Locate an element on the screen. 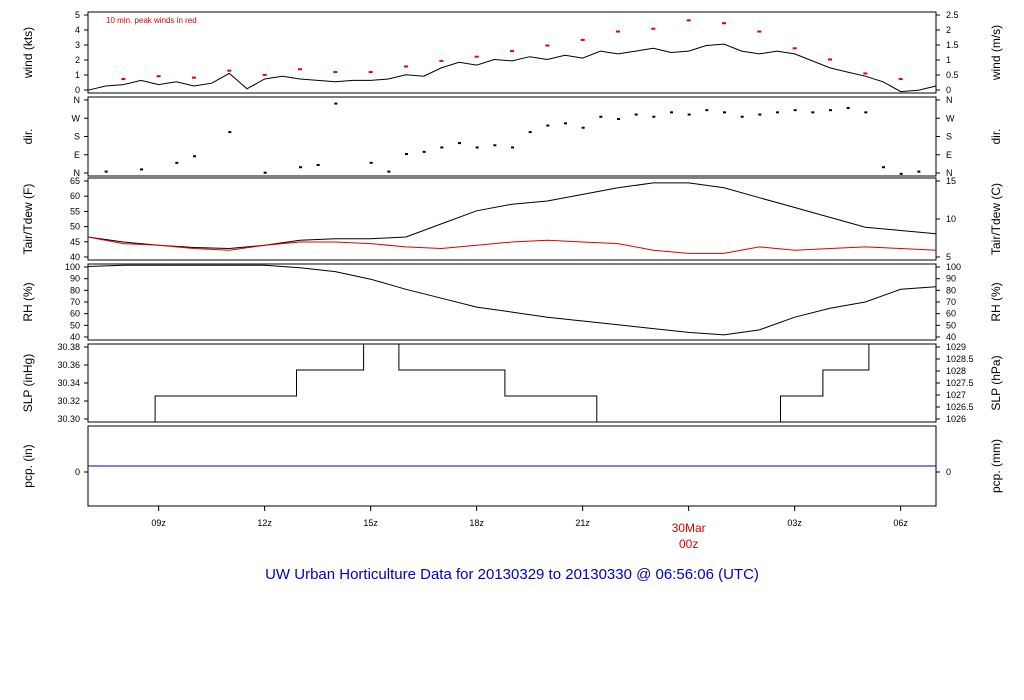 This screenshot has width=1024, height=700. rh-ytick-right: 100 is located at coordinates (953, 267).